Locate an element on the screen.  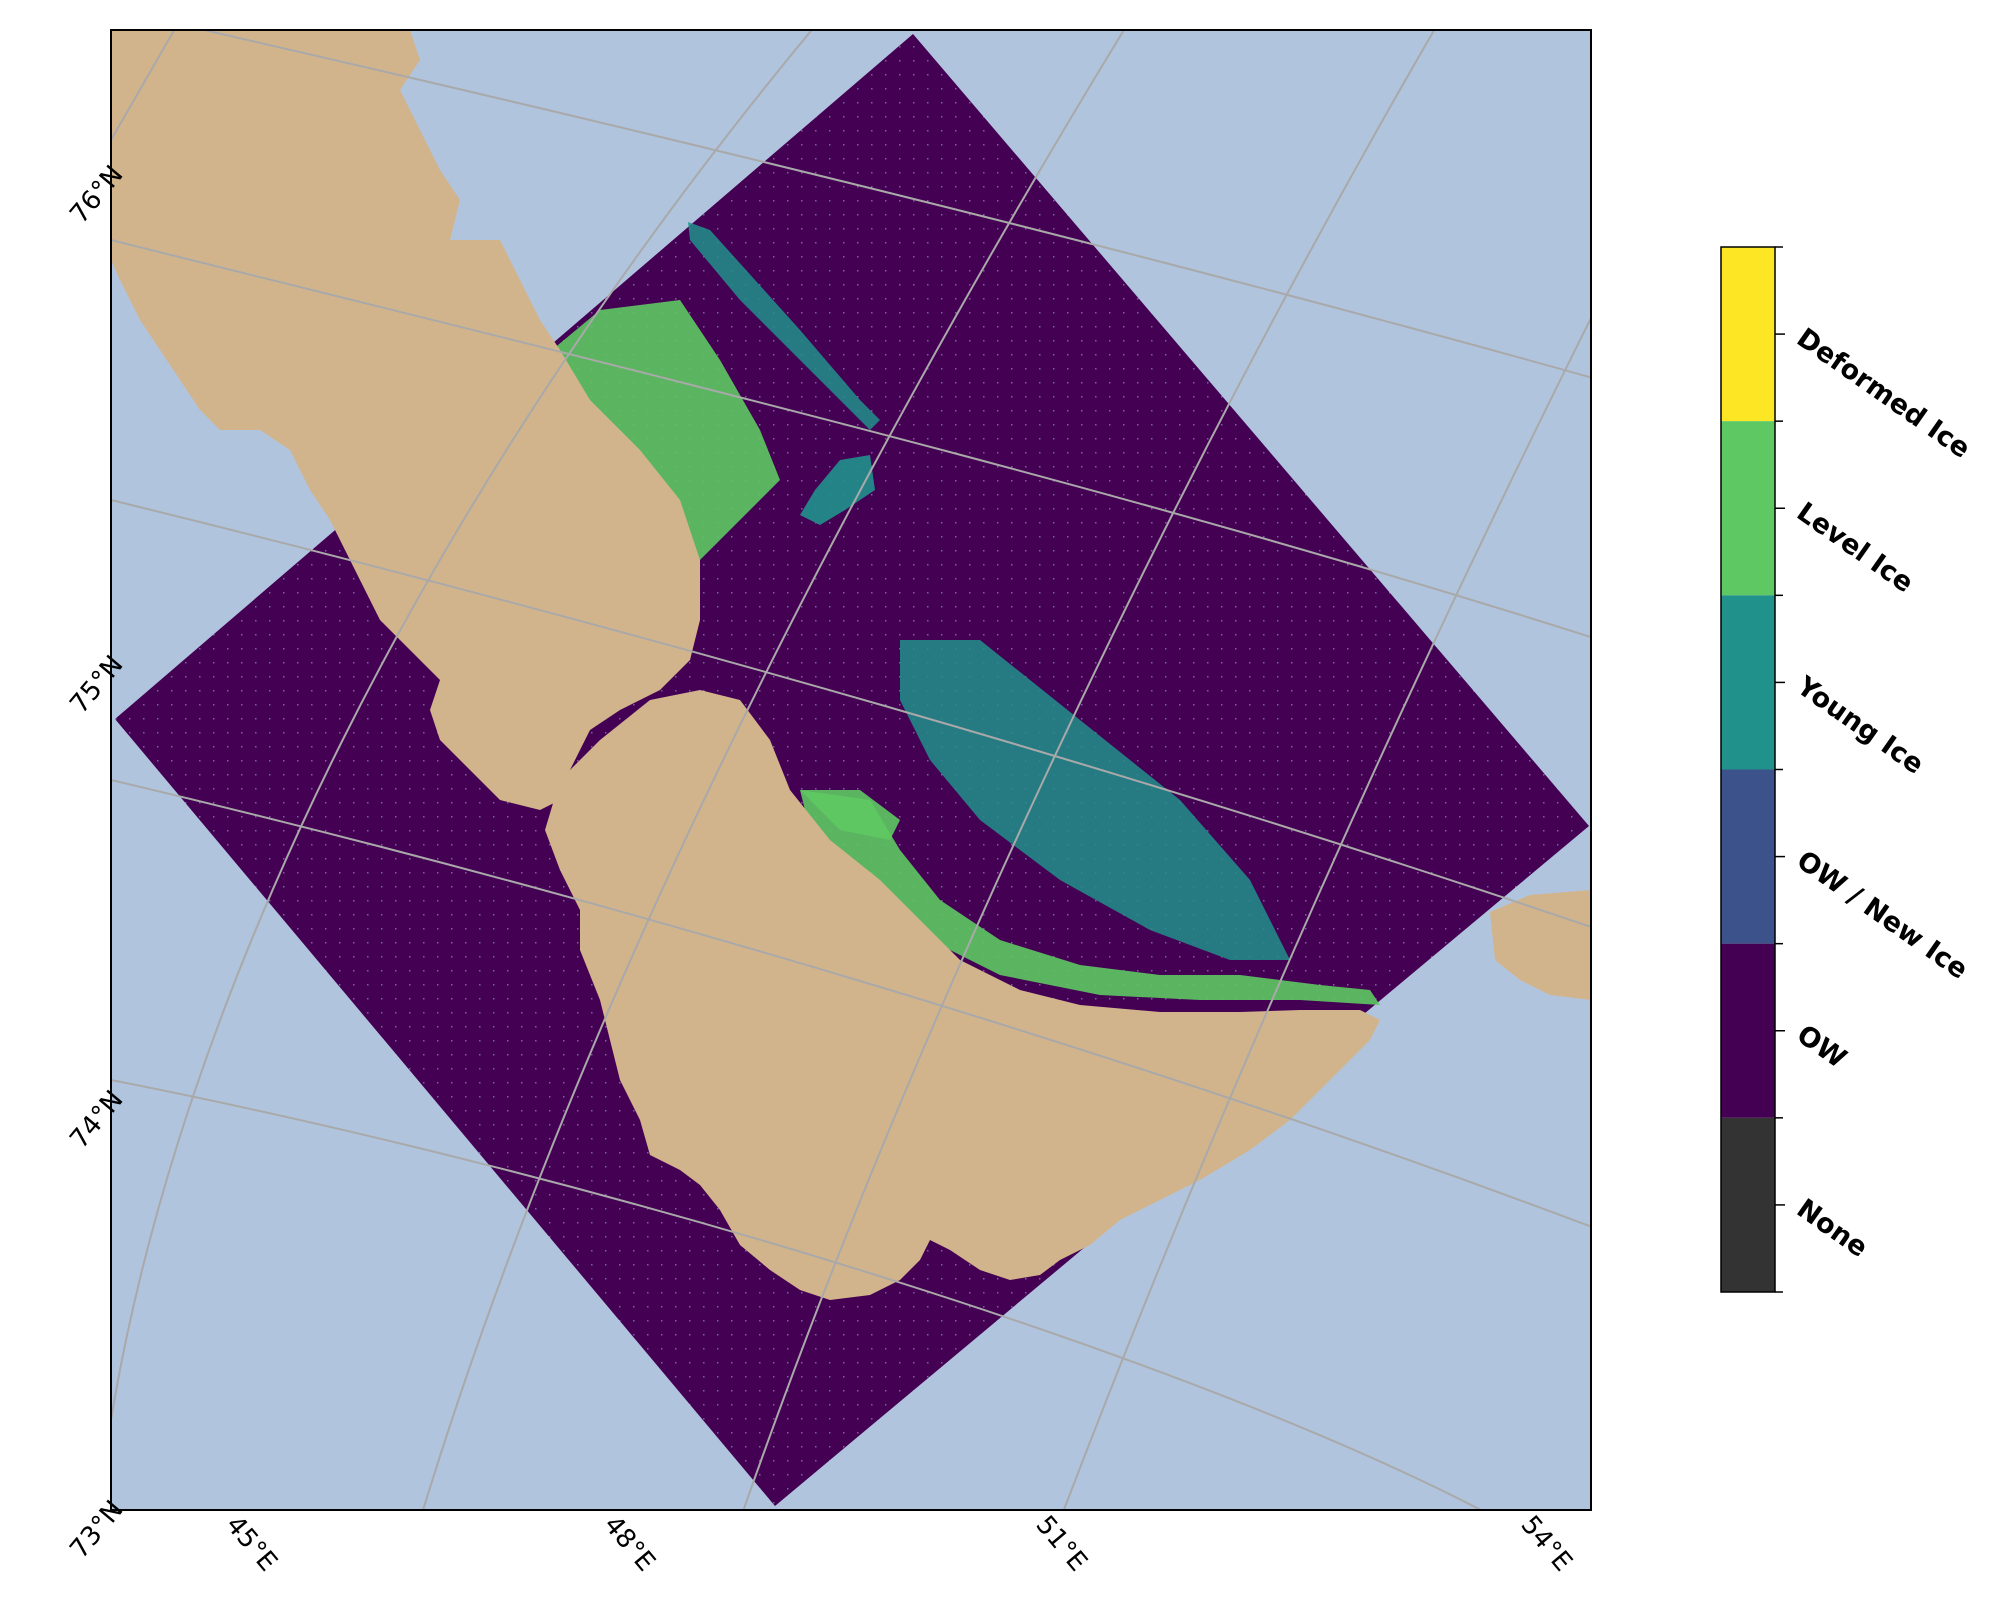
colorbar-label: Deformed Ice is located at coordinates (1883, 393).